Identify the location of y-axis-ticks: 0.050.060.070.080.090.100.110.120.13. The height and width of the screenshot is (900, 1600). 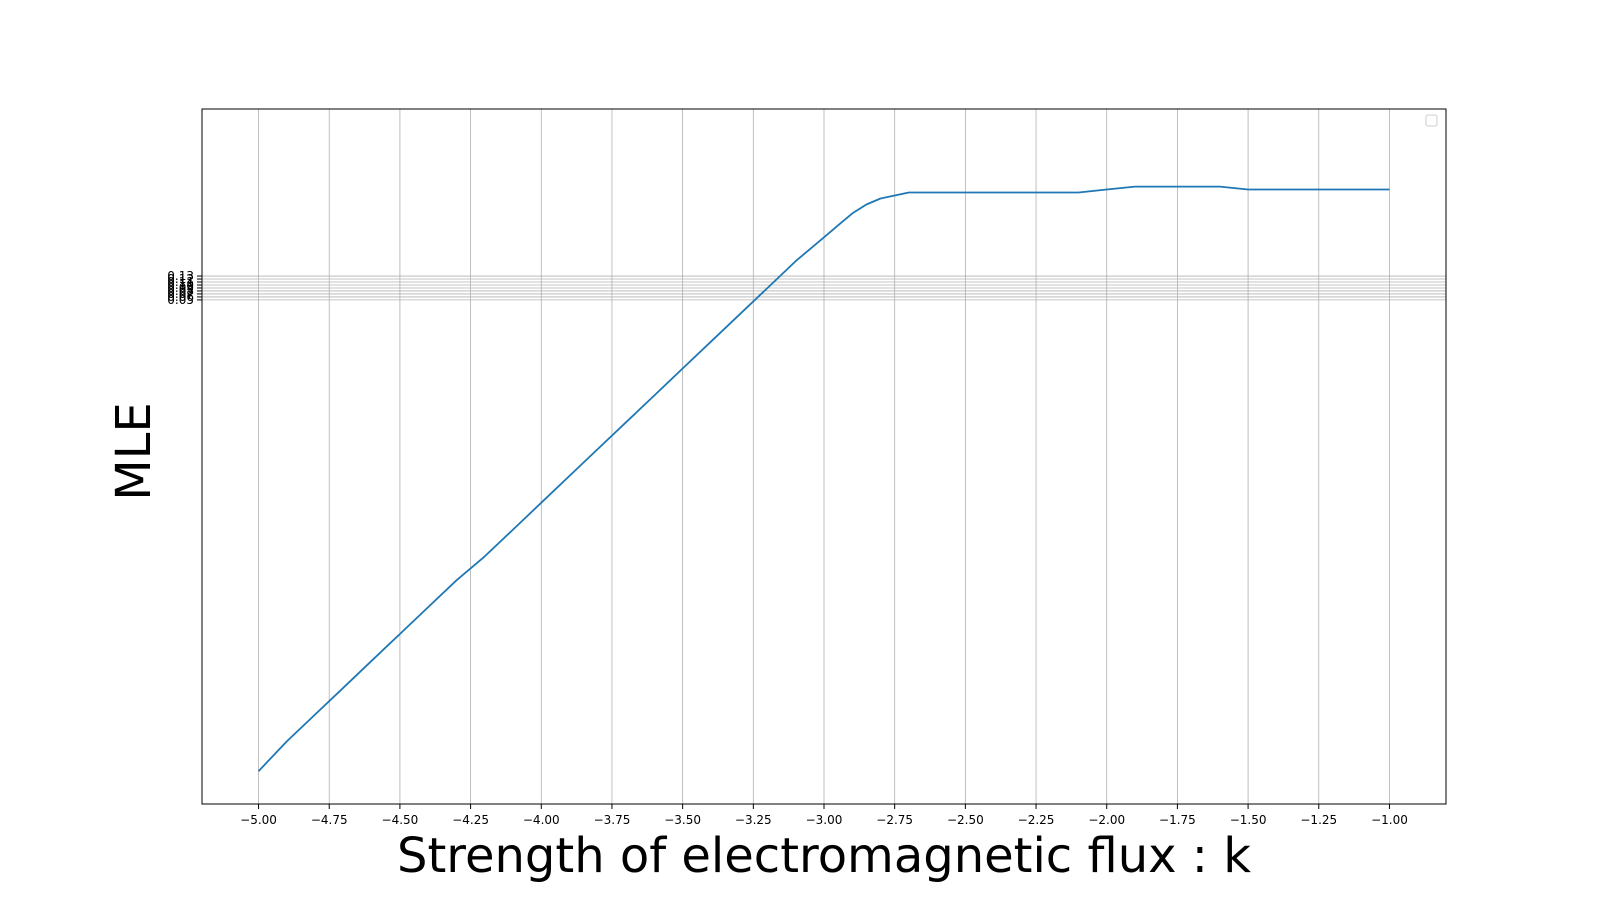
(184, 288).